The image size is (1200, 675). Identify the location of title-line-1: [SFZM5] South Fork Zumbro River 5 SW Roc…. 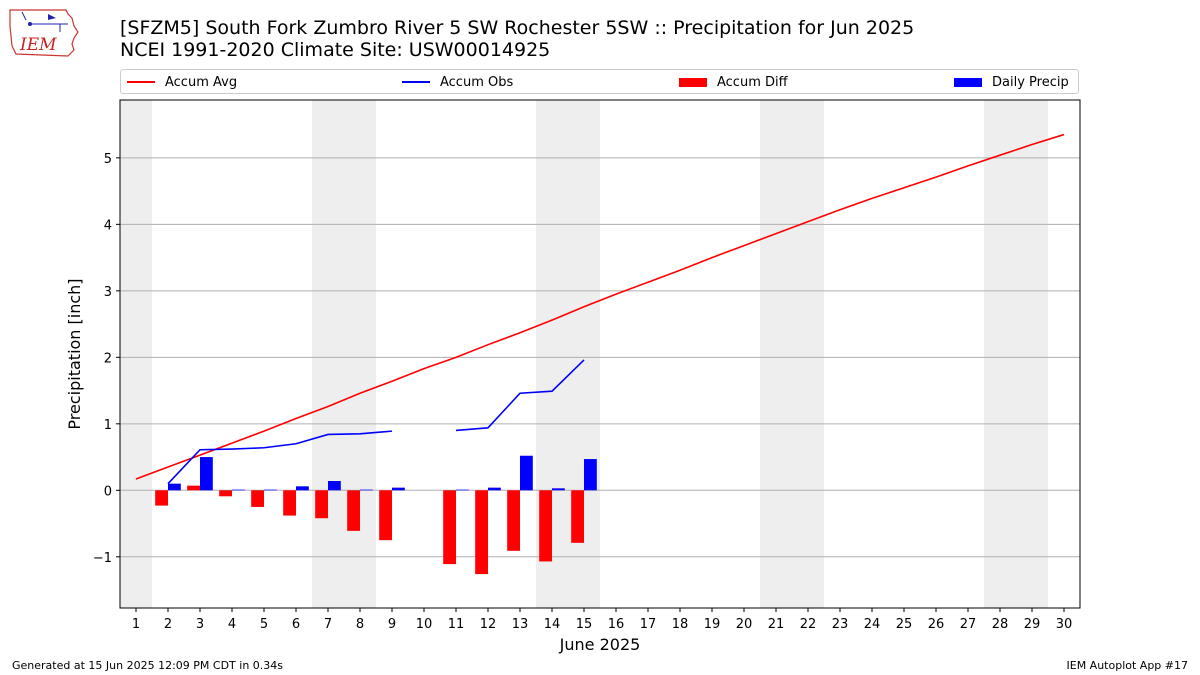
(517, 28).